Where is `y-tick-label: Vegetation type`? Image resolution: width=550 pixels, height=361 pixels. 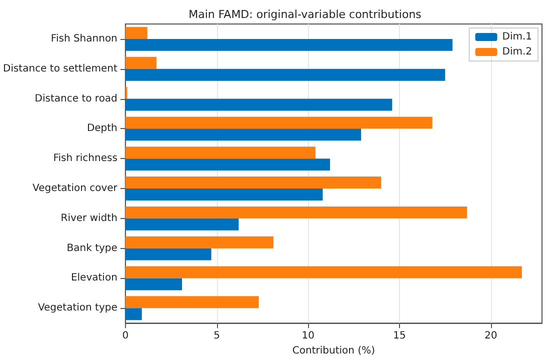 y-tick-label: Vegetation type is located at coordinates (78, 308).